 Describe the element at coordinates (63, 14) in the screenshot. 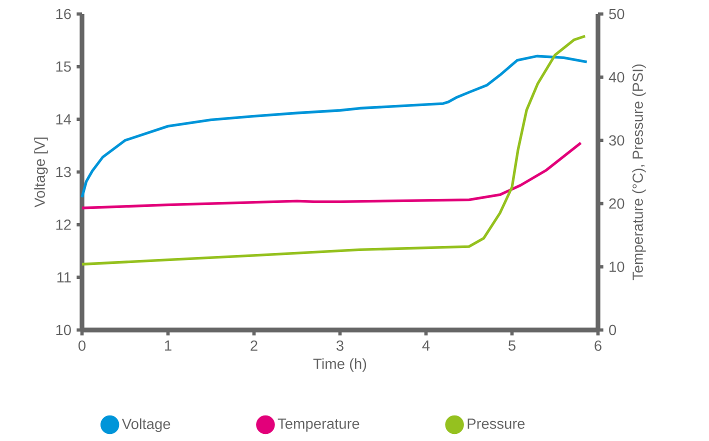

I see `y-tick-label: 16` at that location.